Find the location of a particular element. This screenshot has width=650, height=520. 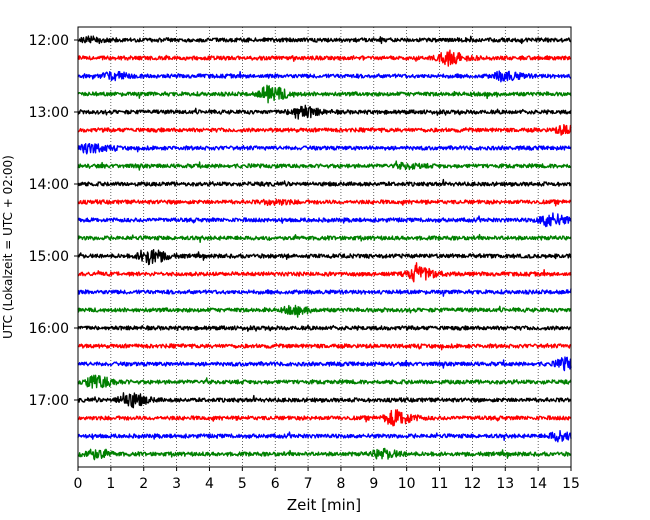

x-tick-label: 3 is located at coordinates (176, 484).